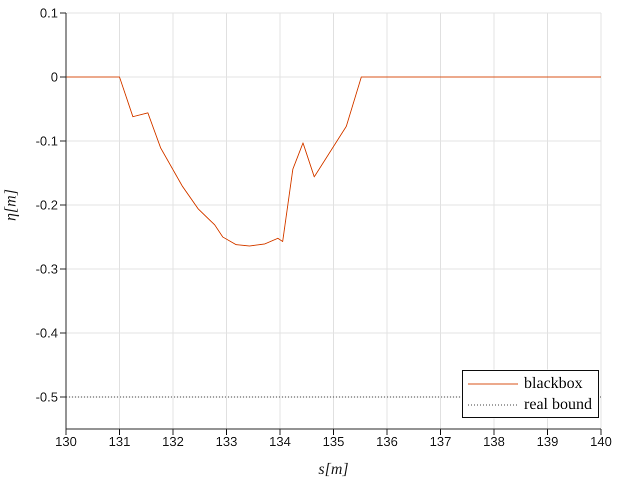 The width and height of the screenshot is (635, 478). What do you see at coordinates (49, 13) in the screenshot?
I see `y-tick-label: 0.1` at bounding box center [49, 13].